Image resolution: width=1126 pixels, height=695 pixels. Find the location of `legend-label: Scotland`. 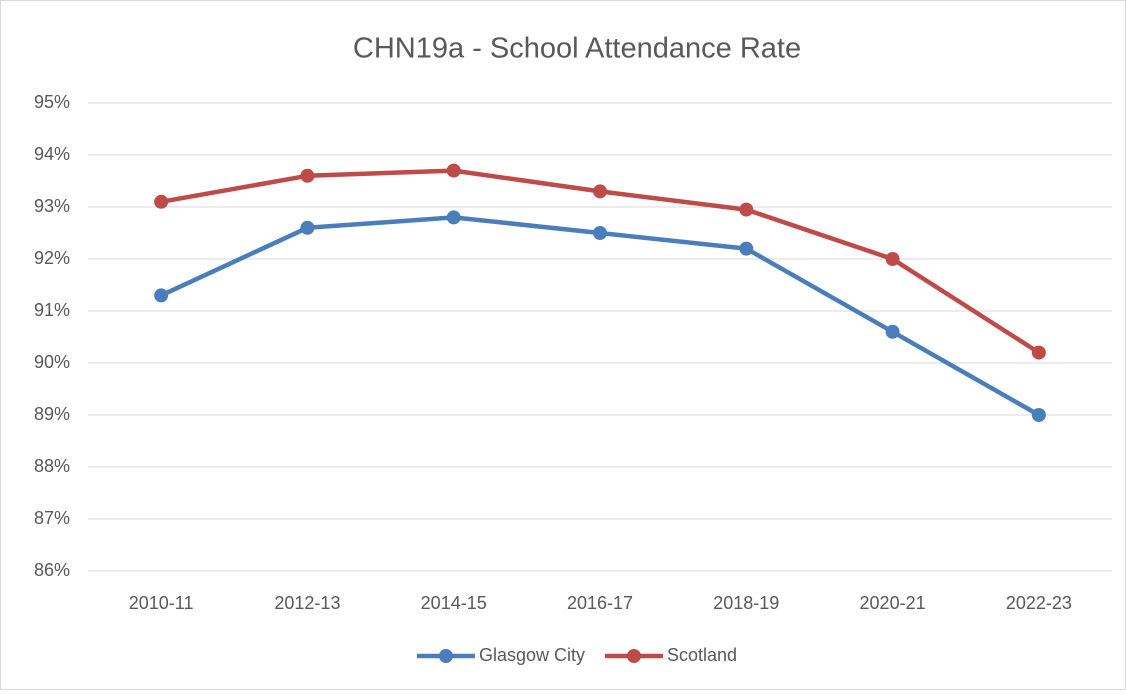

legend-label: Scotland is located at coordinates (702, 655).